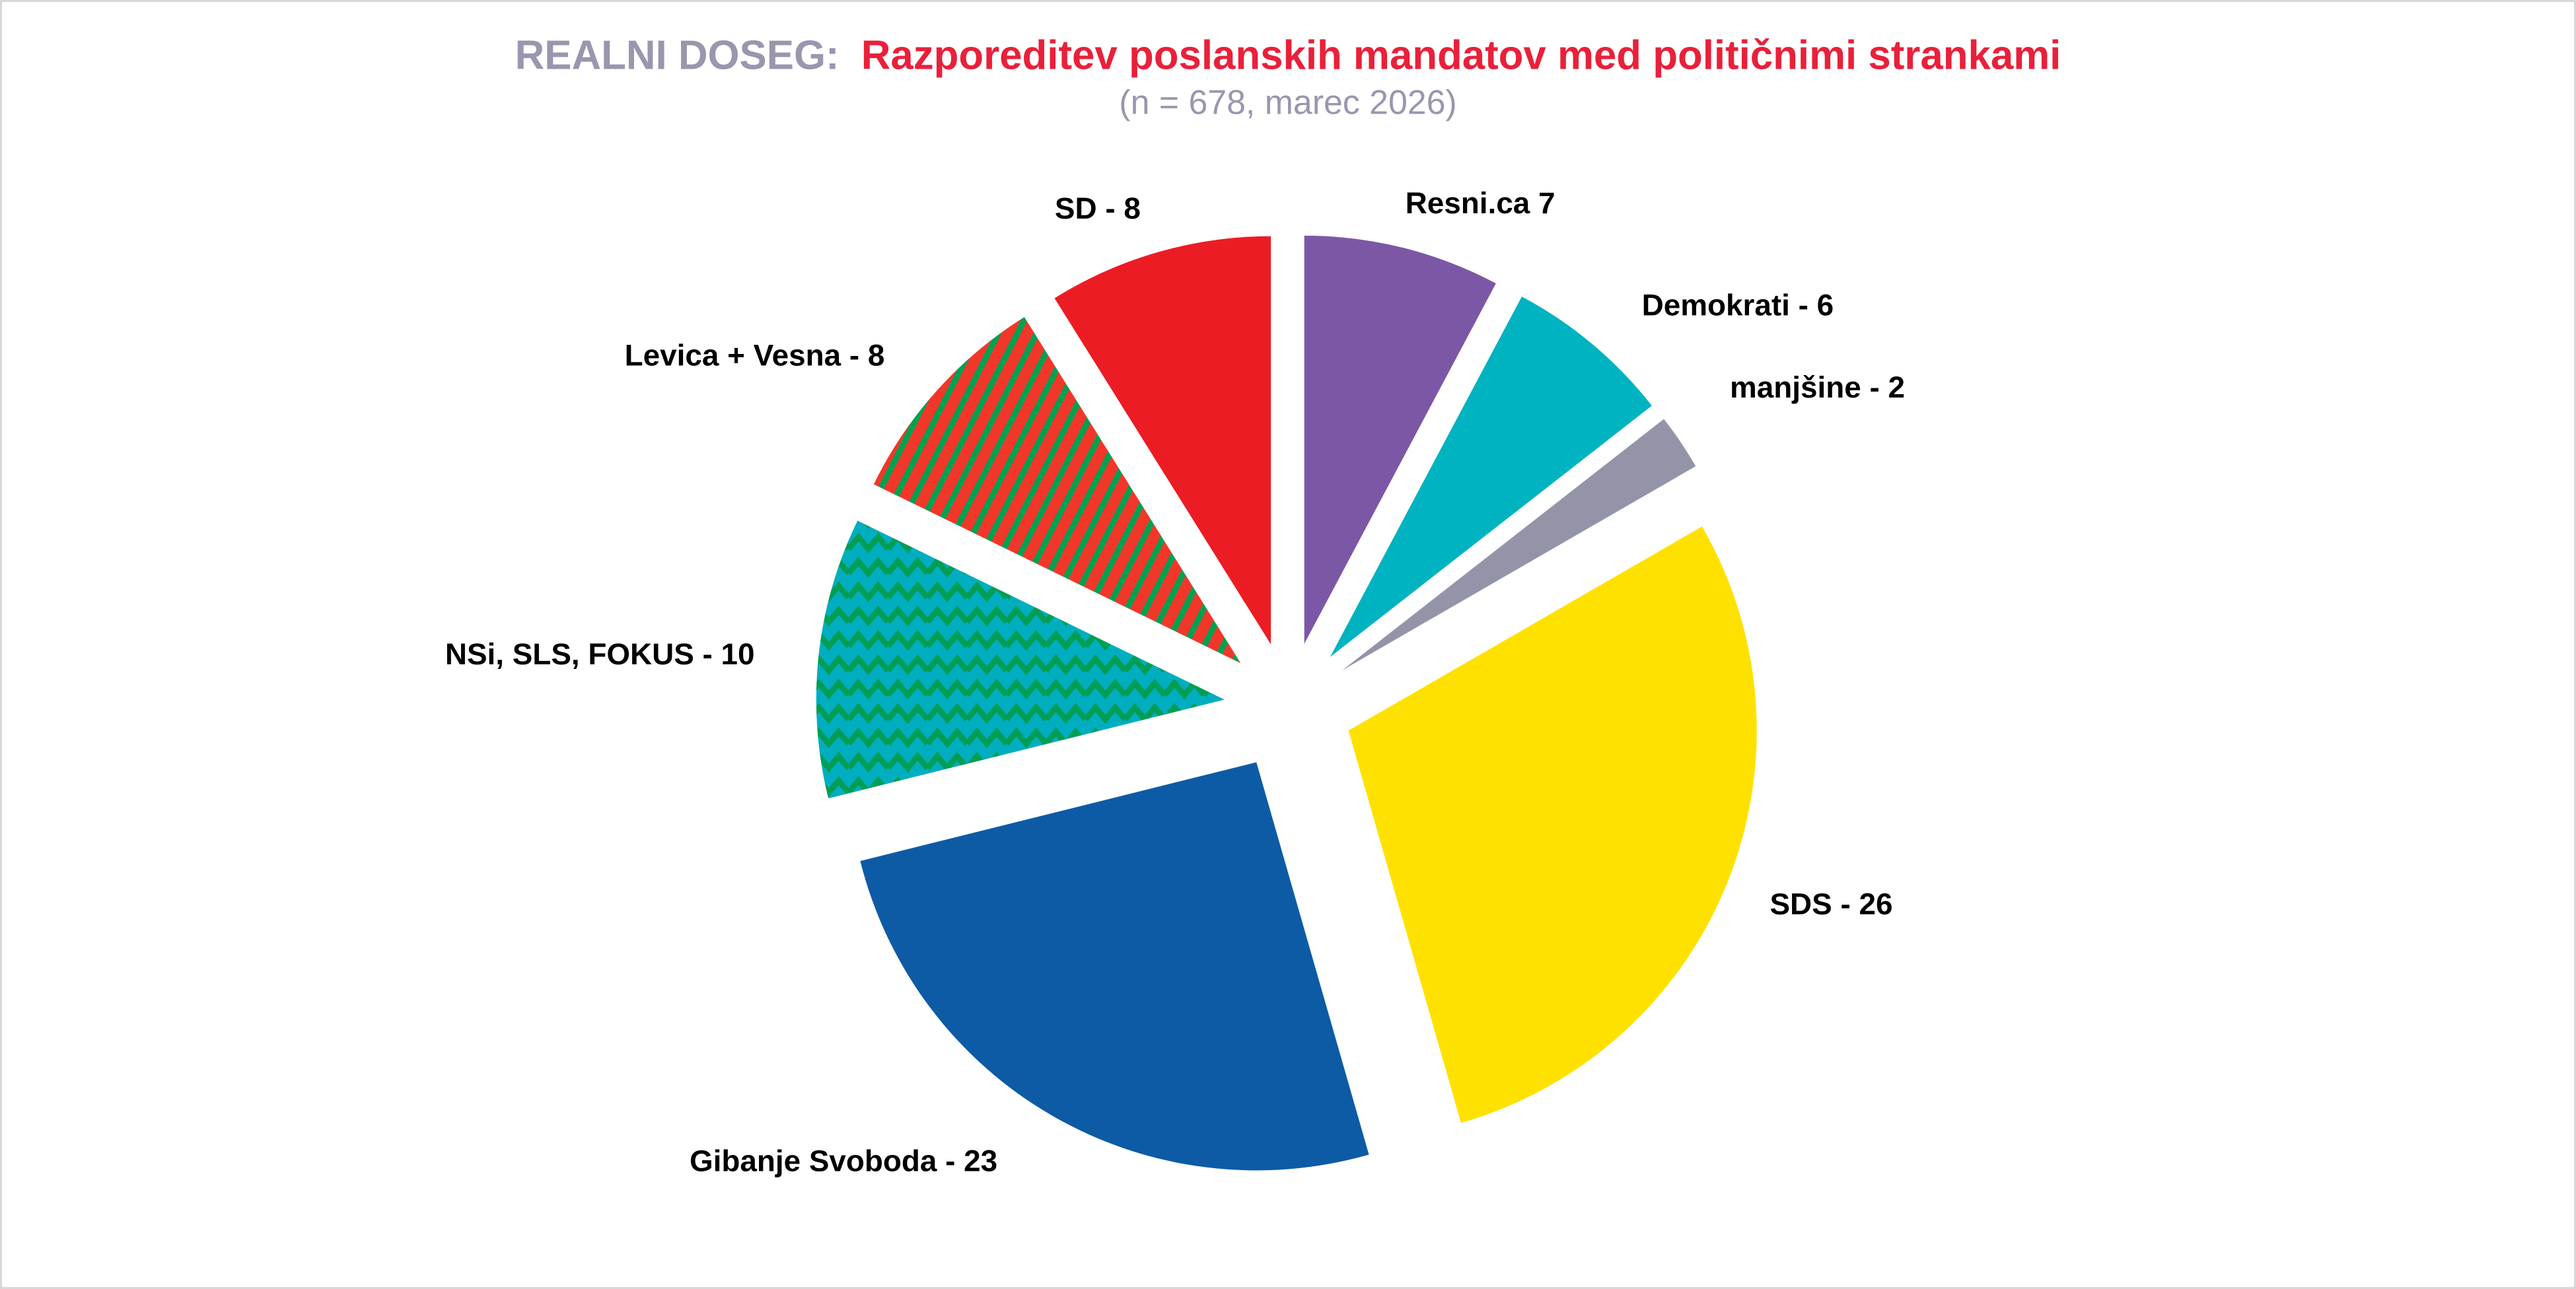 The height and width of the screenshot is (1289, 2576). I want to click on pie-slice-demokrati, so click(1491, 476).